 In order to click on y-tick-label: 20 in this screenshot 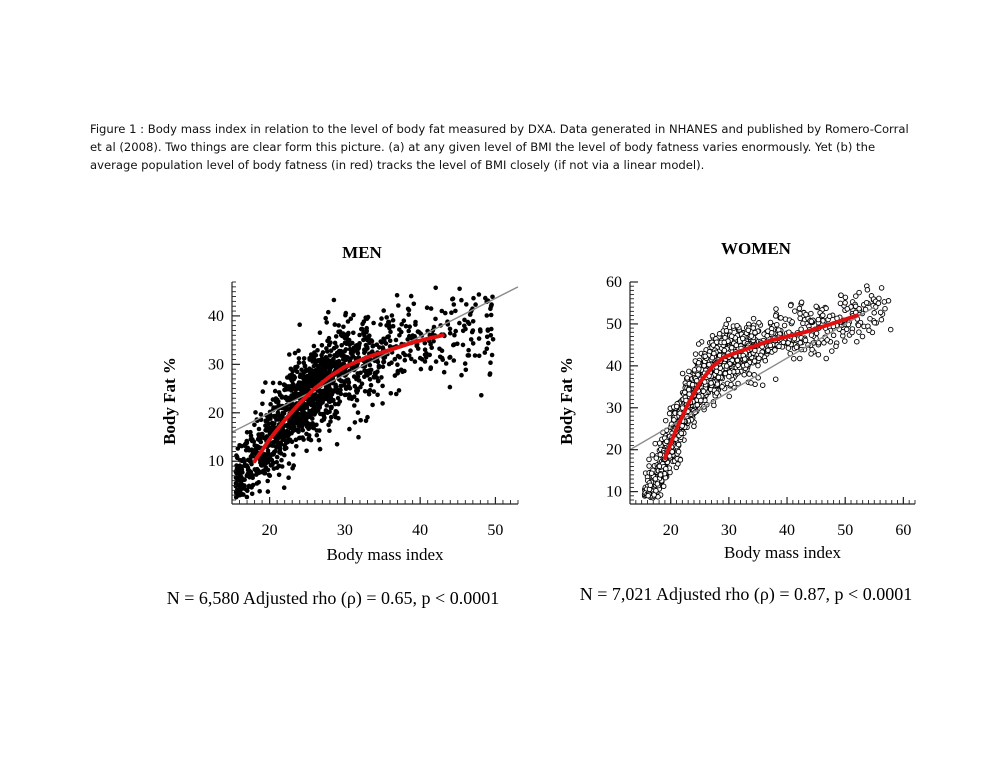, I will do `click(614, 450)`.